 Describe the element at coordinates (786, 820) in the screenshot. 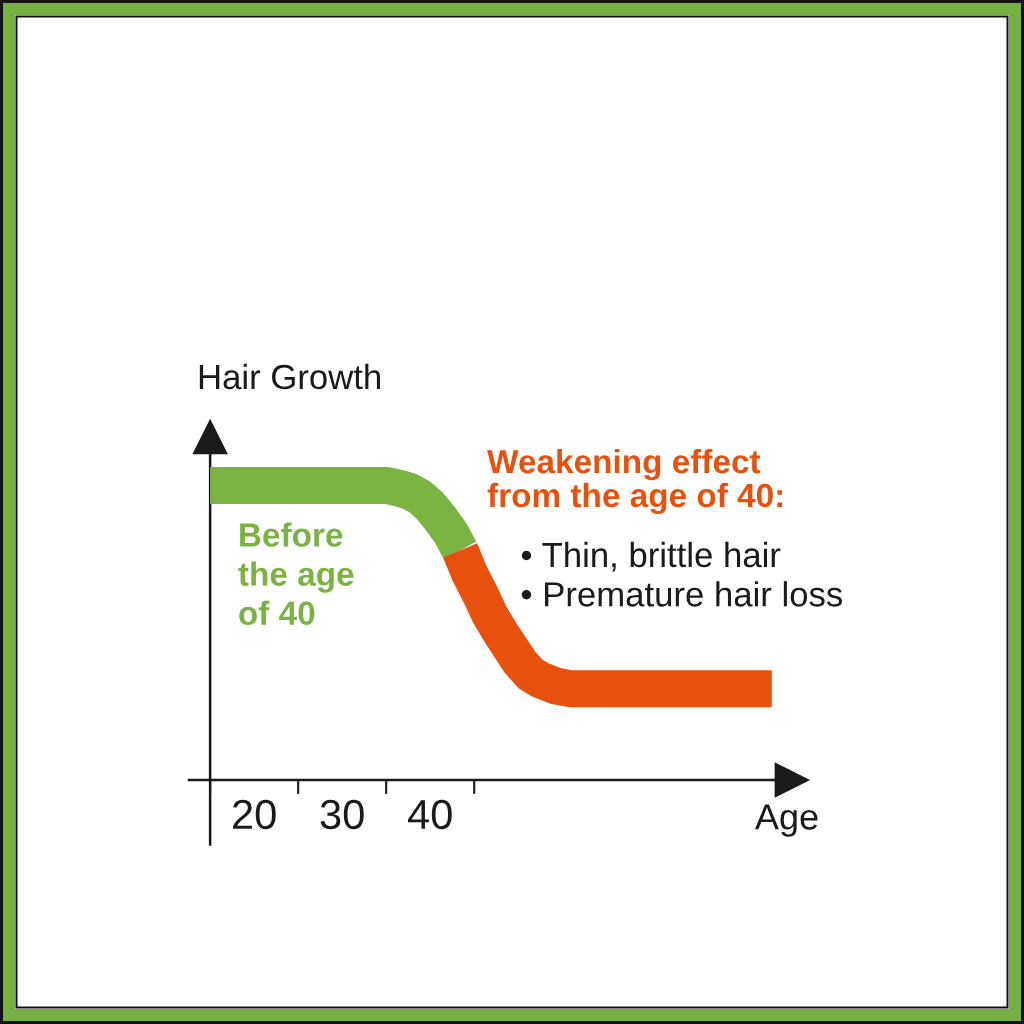

I see `x-axis-title: Age` at that location.